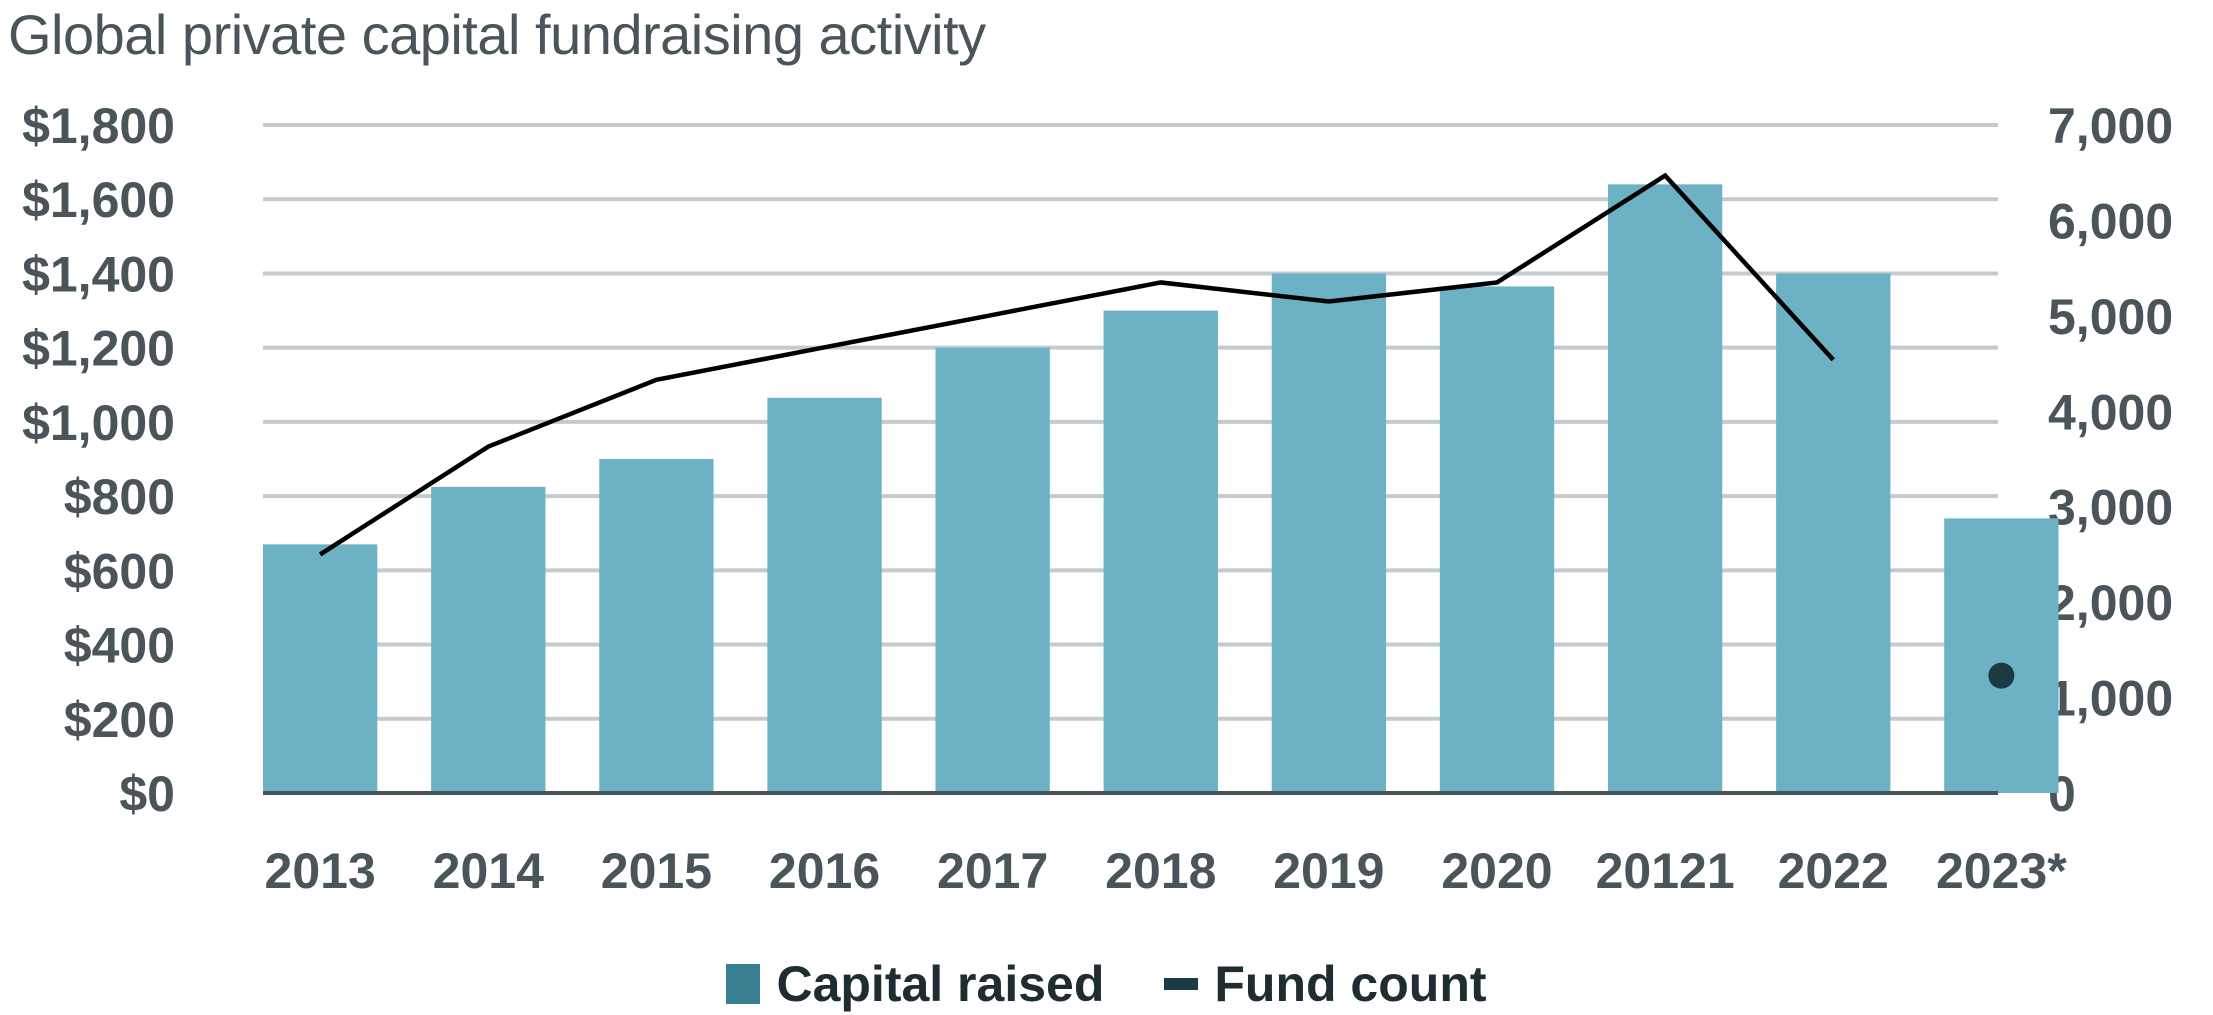 The height and width of the screenshot is (1015, 2213). I want to click on bar-2016, so click(824, 595).